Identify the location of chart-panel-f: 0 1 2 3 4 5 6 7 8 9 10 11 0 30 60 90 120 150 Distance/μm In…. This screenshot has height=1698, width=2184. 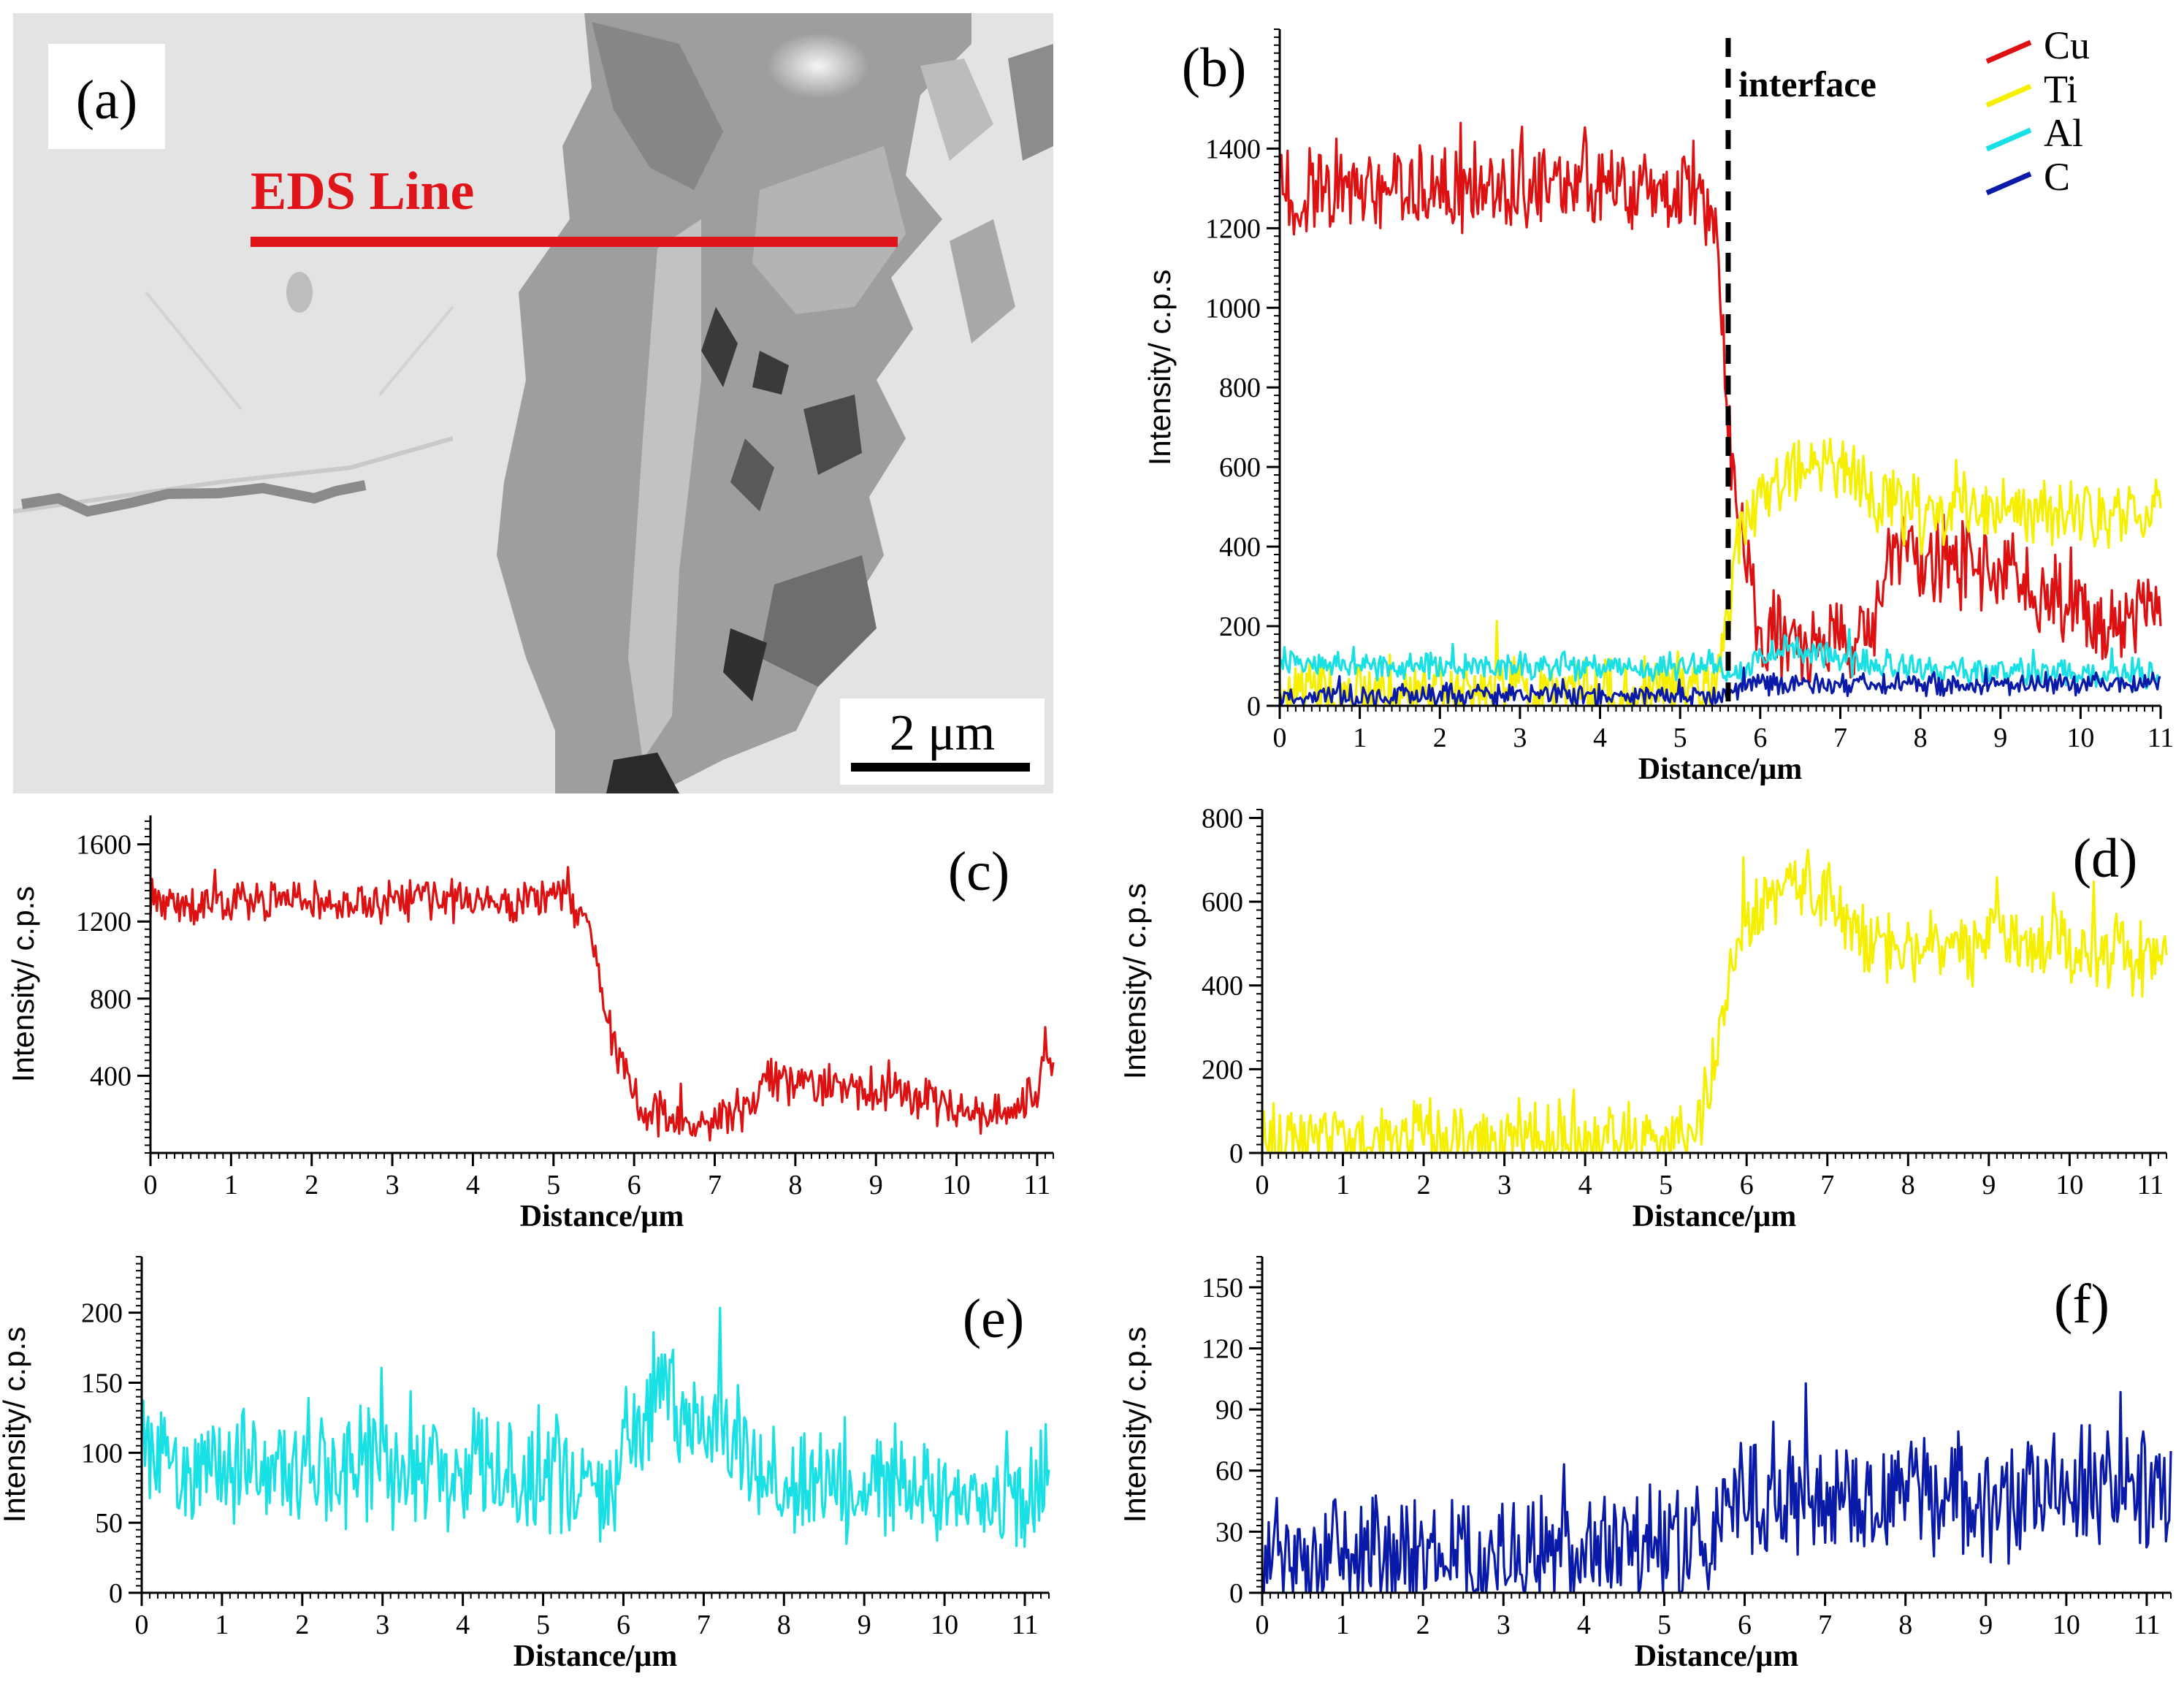
(1645, 1464).